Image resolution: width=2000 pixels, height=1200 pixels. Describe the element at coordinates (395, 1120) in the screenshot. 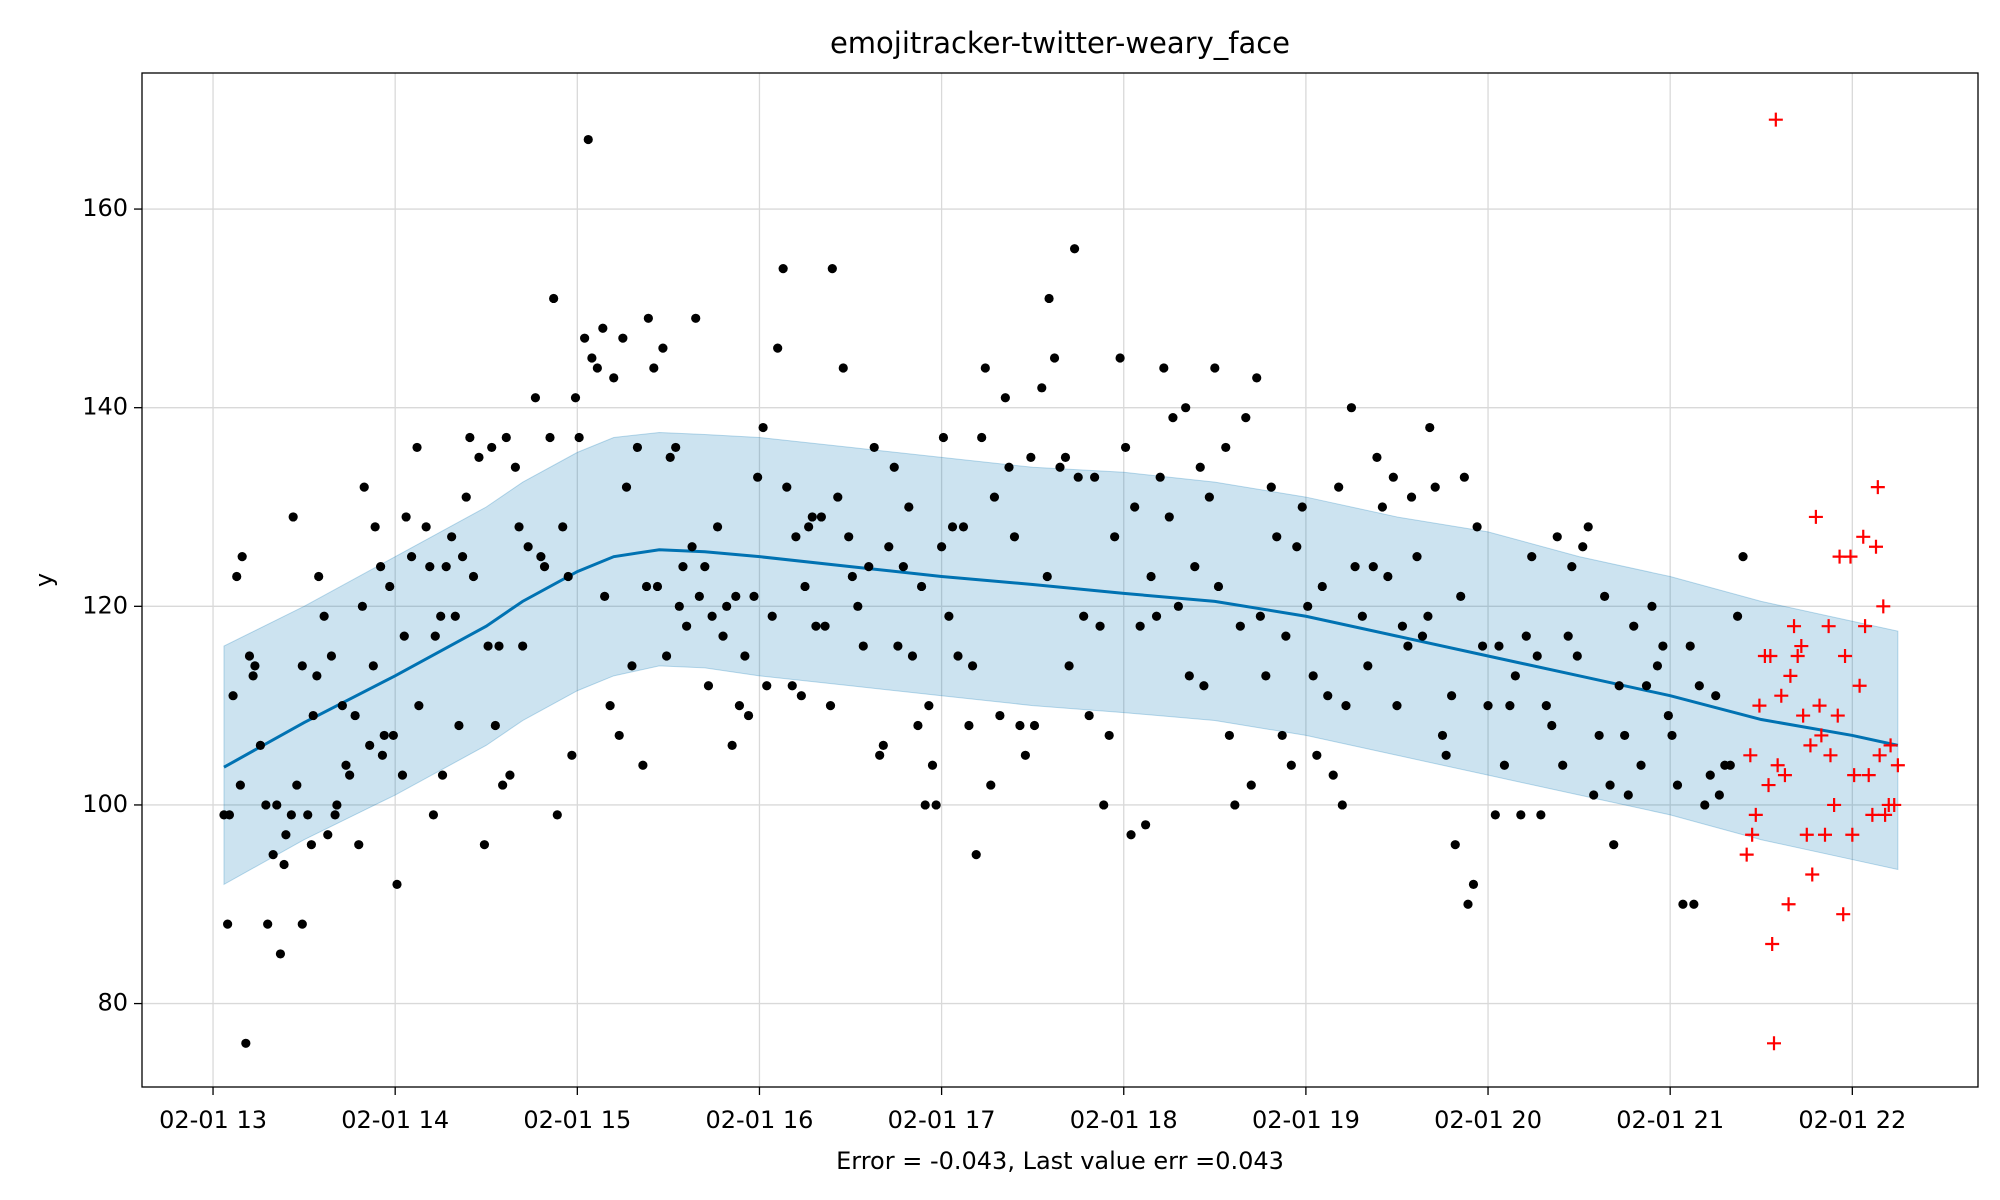

I see `x-tick-label: 02-01 14` at that location.